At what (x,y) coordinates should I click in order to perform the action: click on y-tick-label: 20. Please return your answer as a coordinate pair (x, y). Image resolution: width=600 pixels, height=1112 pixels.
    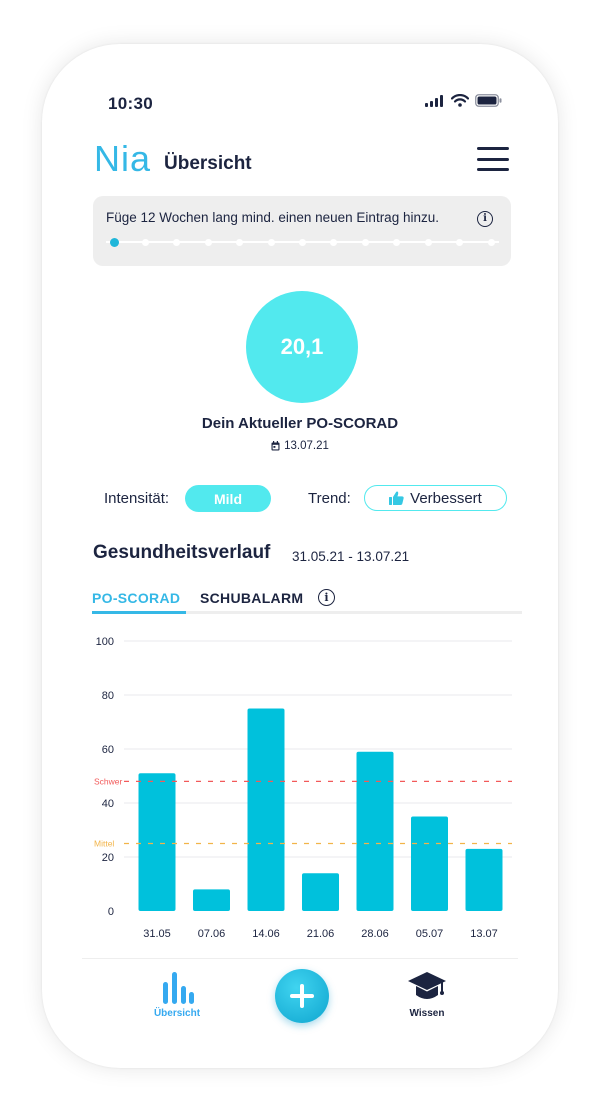
    Looking at the image, I should click on (108, 858).